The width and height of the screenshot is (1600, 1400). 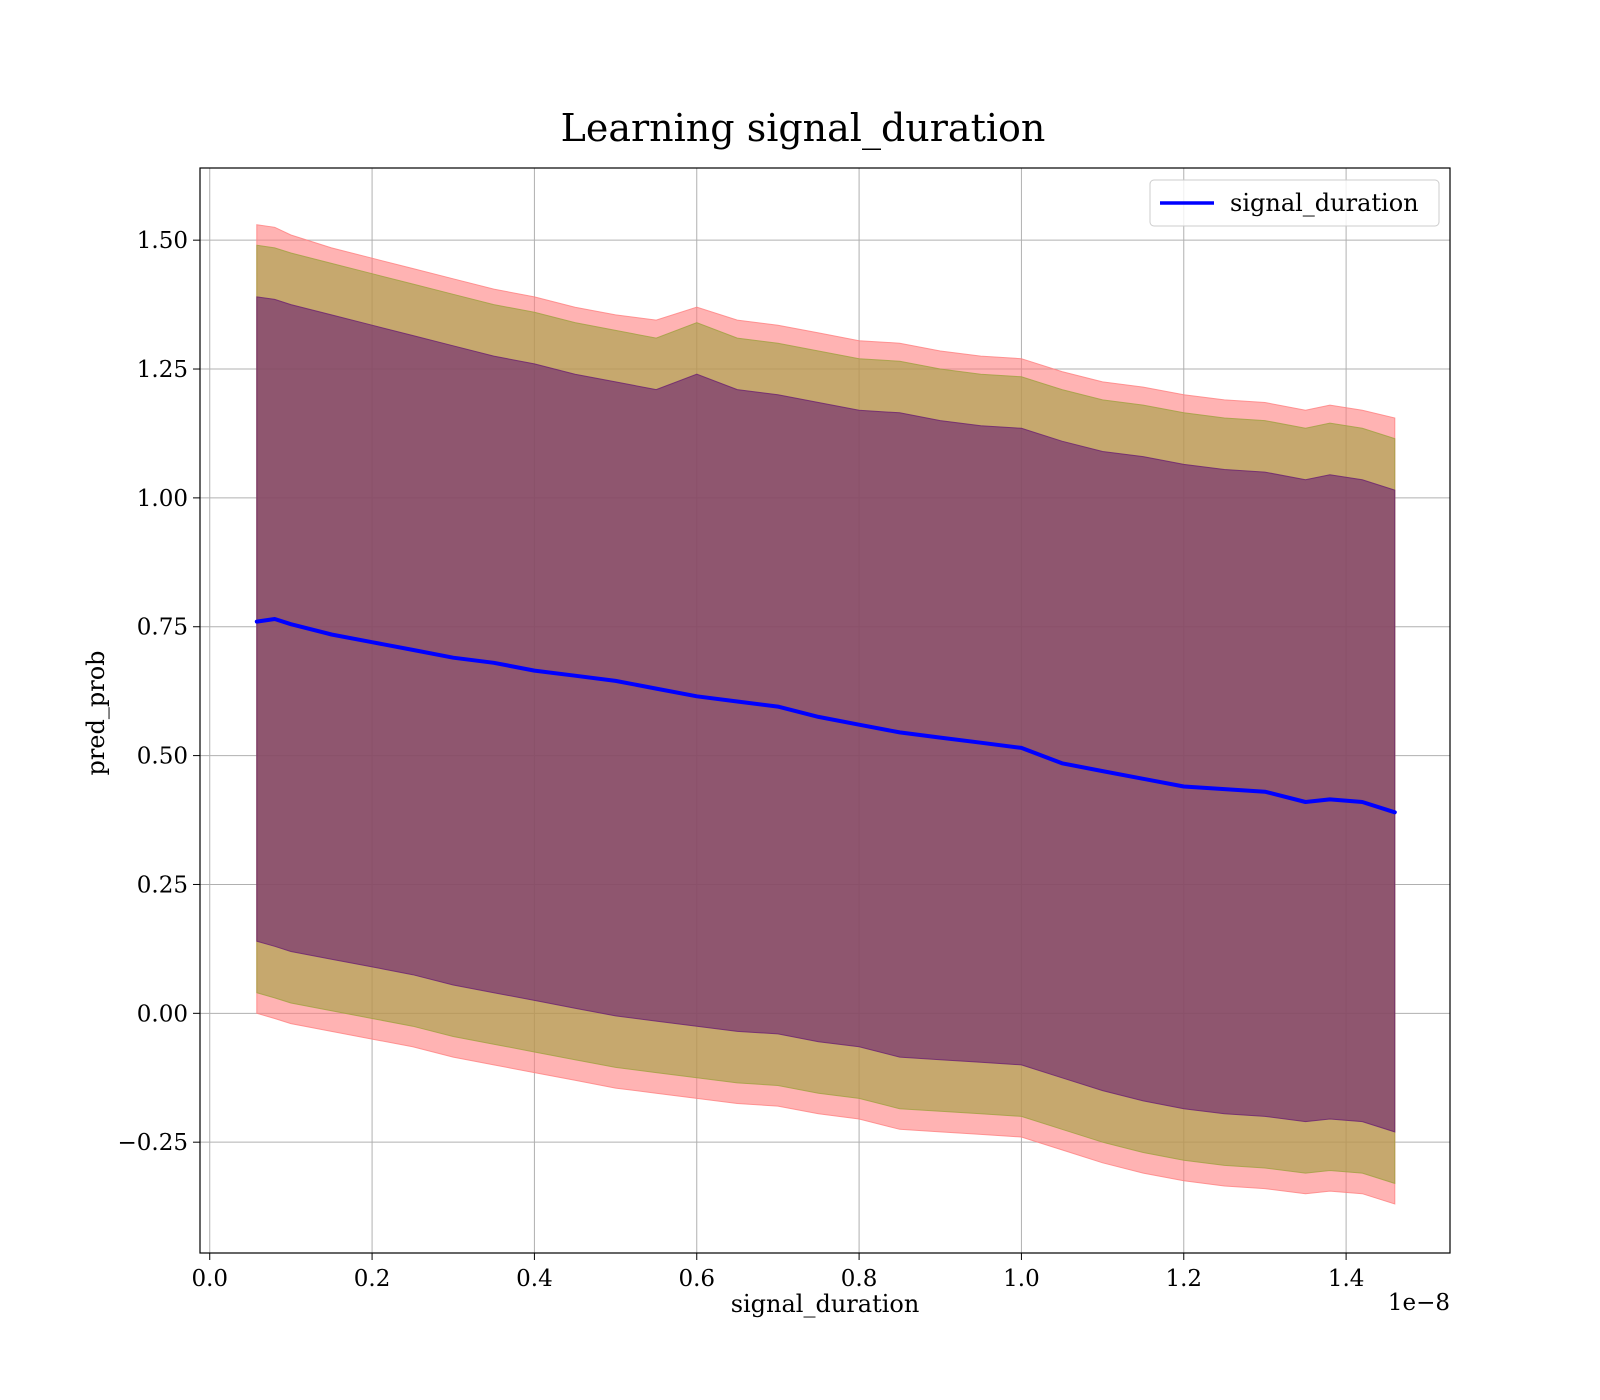 I want to click on x-tick-label: 1.2, so click(x=1183, y=1279).